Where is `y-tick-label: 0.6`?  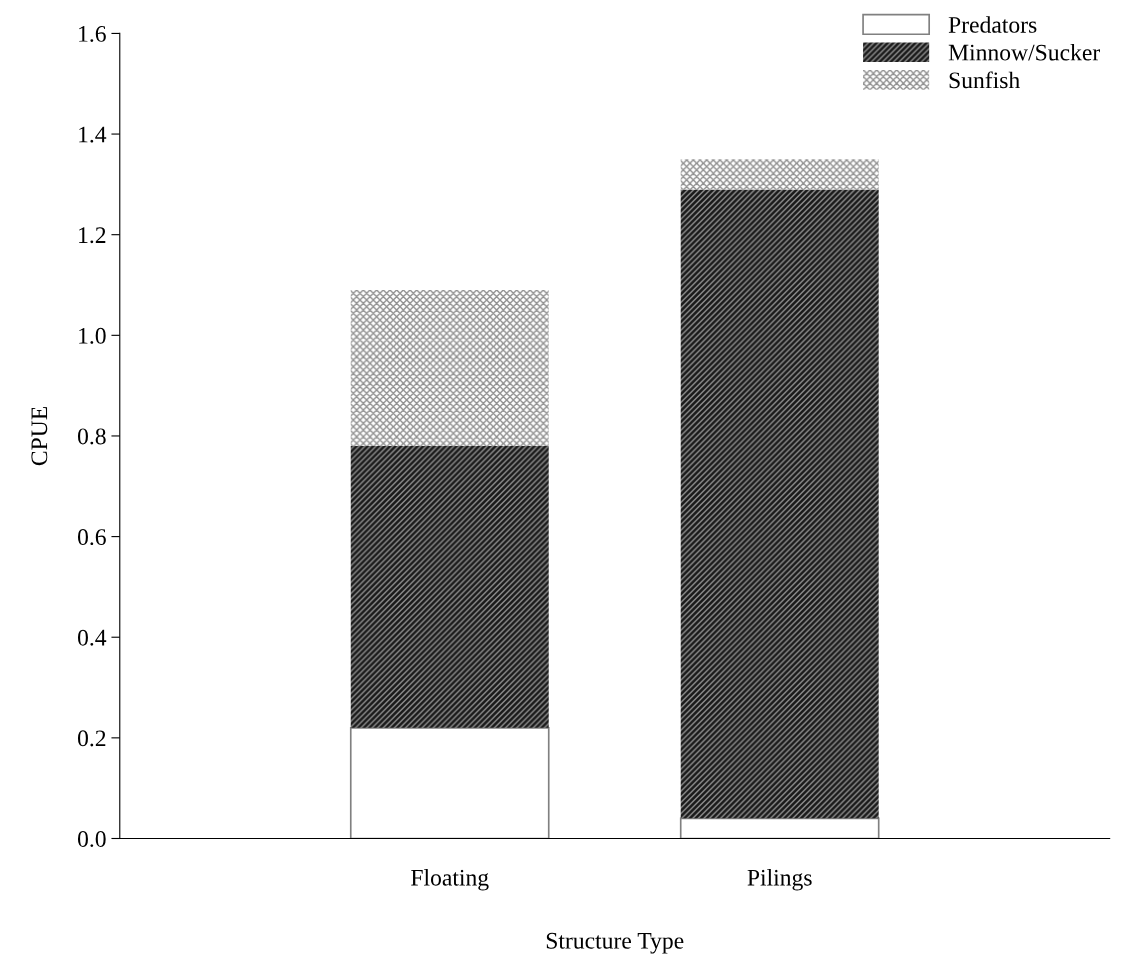
y-tick-label: 0.6 is located at coordinates (91, 537).